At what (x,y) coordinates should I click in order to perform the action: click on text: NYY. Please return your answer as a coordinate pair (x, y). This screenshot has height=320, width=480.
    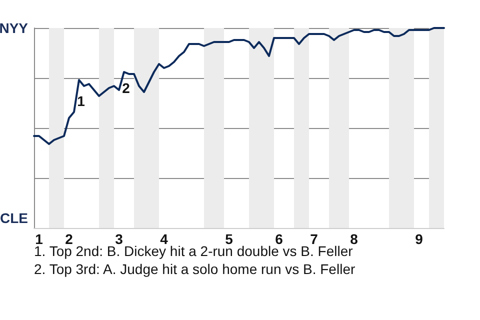
    Looking at the image, I should click on (14, 28).